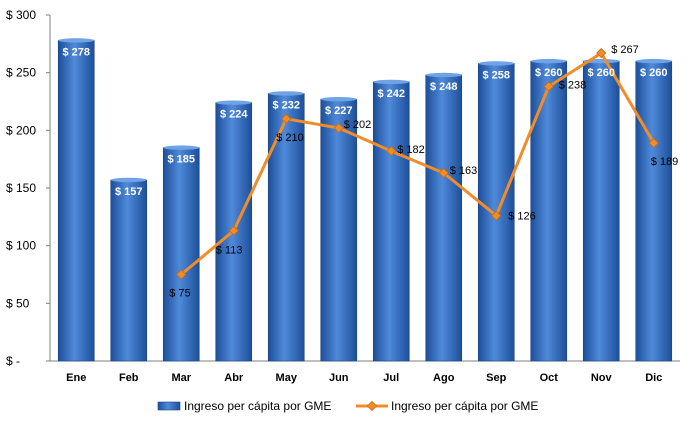 This screenshot has height=428, width=693. I want to click on bar-data-label: $ 258, so click(496, 75).